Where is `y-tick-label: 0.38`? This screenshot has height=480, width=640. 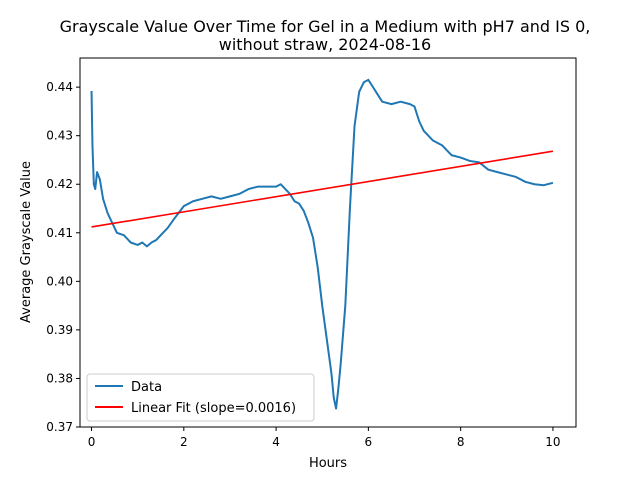
y-tick-label: 0.38 is located at coordinates (59, 378).